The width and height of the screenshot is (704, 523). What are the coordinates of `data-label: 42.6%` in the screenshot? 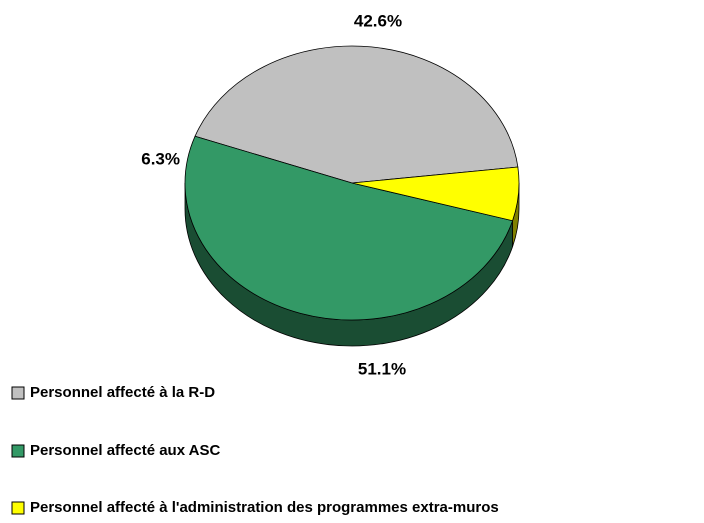 It's located at (378, 20).